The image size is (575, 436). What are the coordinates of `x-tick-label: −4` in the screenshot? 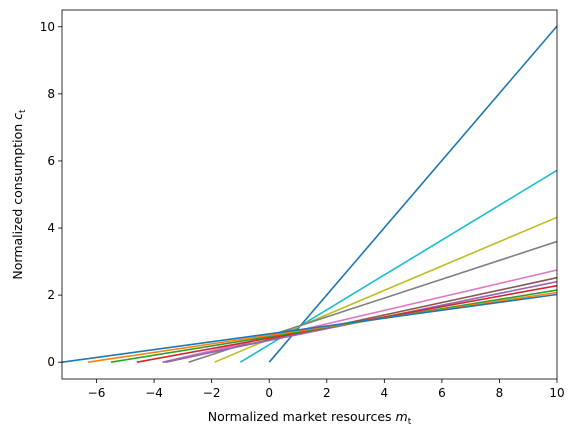 It's located at (154, 393).